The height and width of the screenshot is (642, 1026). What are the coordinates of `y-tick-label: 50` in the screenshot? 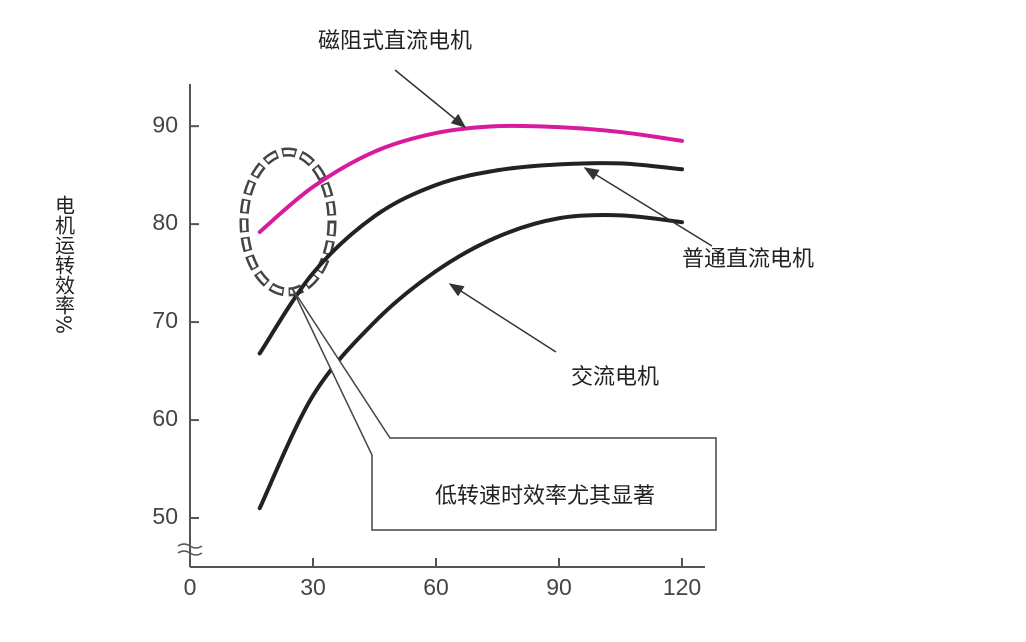 It's located at (165, 516).